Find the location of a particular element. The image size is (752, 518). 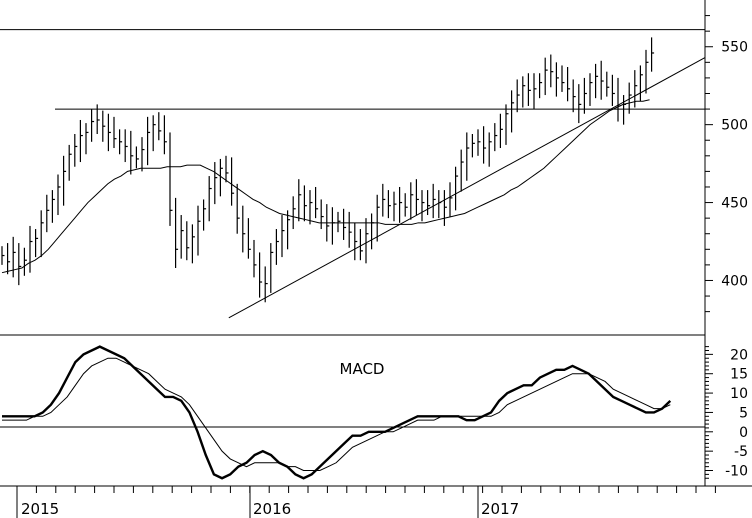

price-axis-ticks: 400 450 500 550 is located at coordinates (726, 164).